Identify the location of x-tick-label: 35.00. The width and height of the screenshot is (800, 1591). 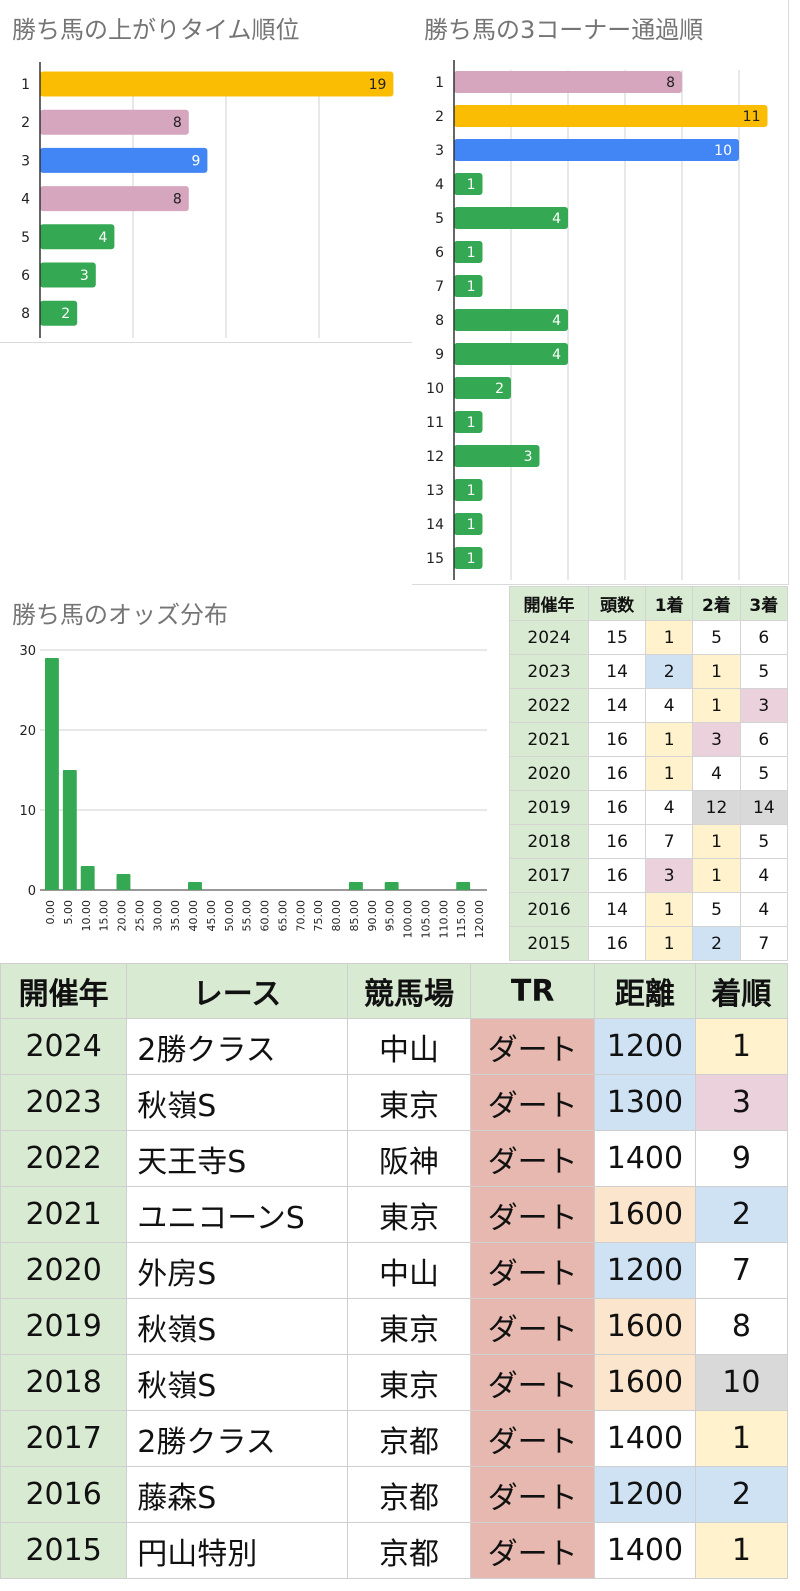
(175, 916).